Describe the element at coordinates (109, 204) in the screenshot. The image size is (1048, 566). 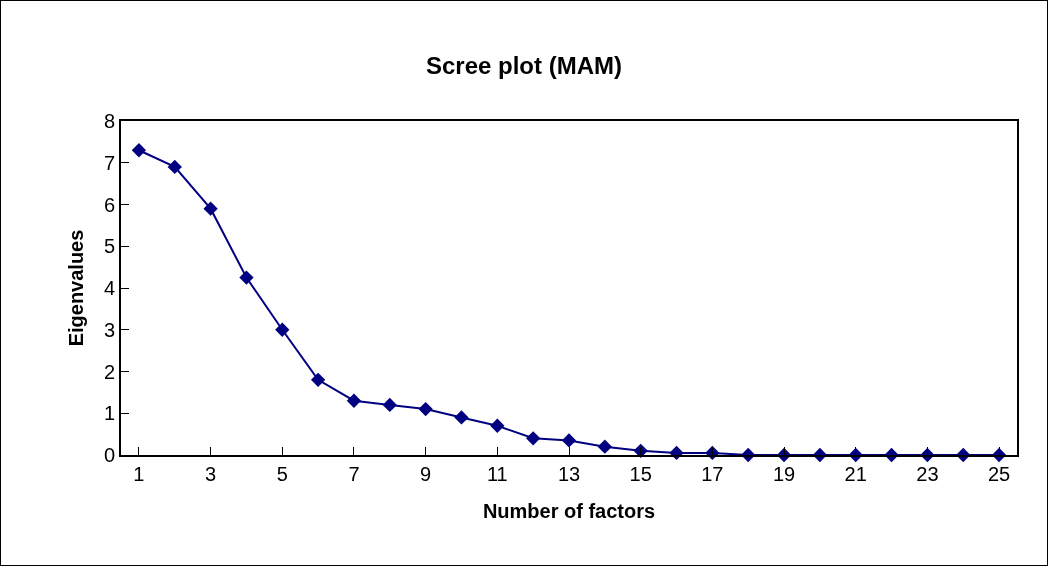
I see `y-tick-label: 6` at that location.